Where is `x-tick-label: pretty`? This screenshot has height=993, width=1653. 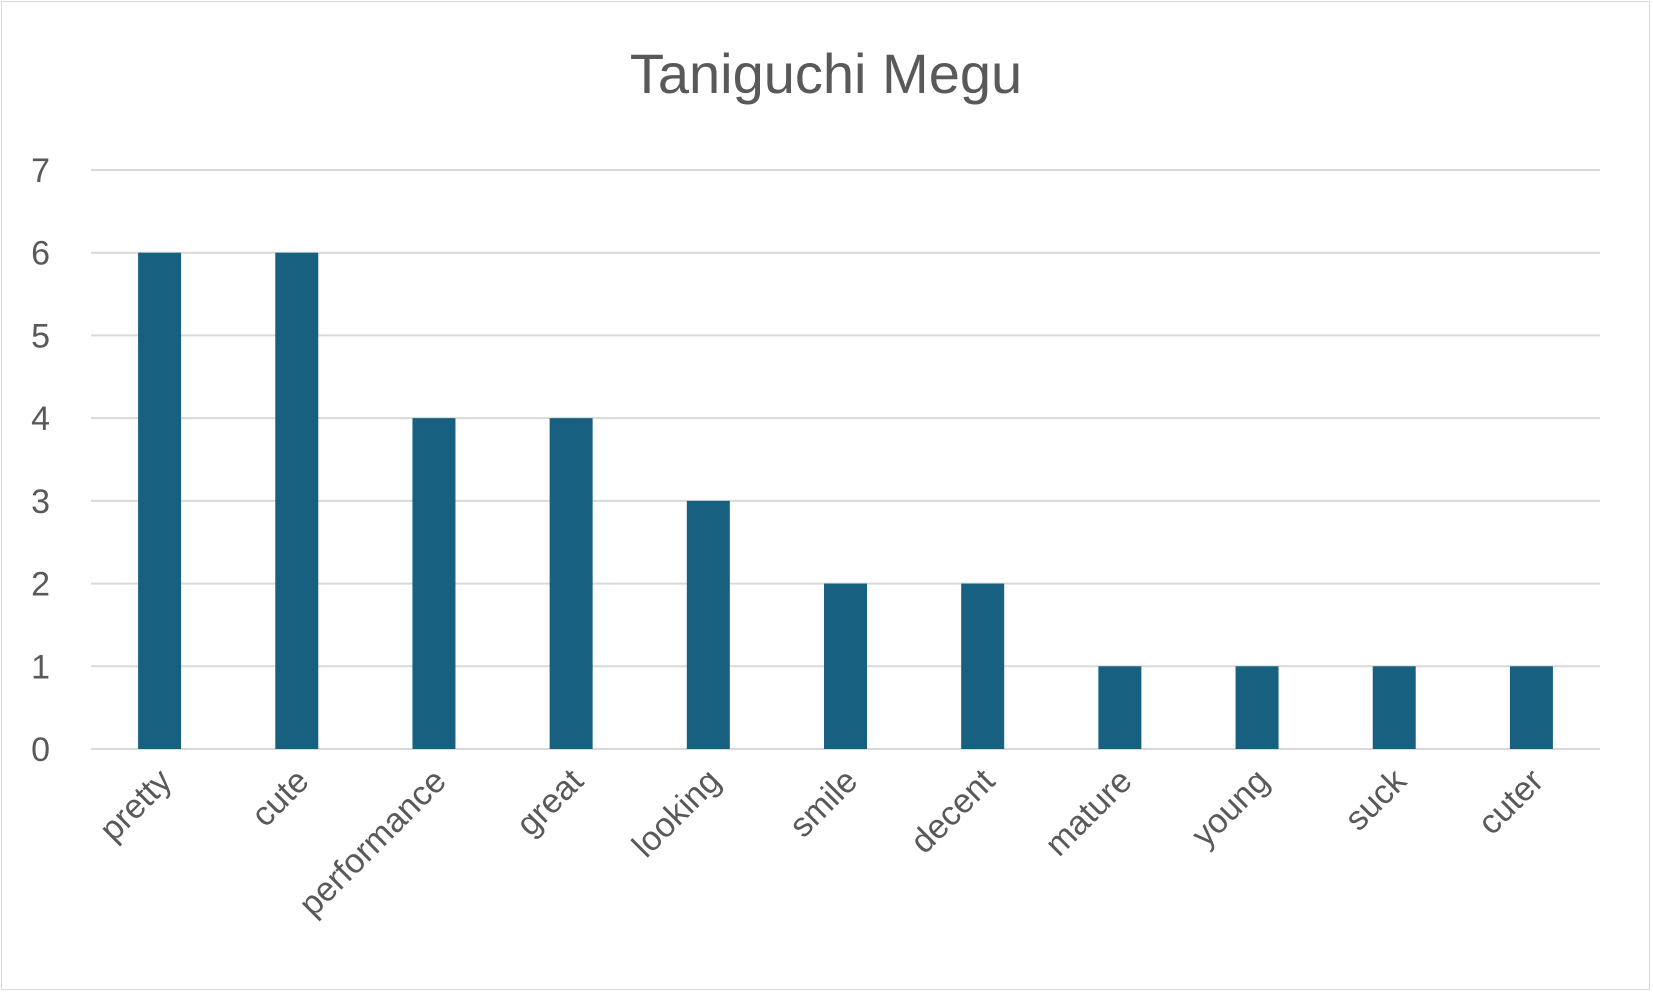 x-tick-label: pretty is located at coordinates (135, 805).